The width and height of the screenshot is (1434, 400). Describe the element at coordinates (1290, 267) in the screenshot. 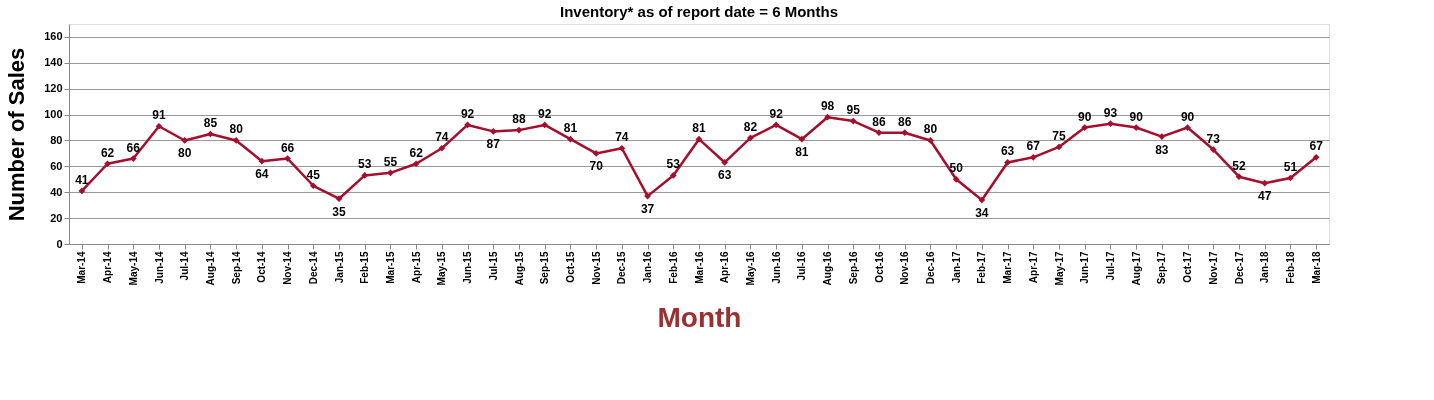

I see `x-tick-label: Feb-18` at that location.